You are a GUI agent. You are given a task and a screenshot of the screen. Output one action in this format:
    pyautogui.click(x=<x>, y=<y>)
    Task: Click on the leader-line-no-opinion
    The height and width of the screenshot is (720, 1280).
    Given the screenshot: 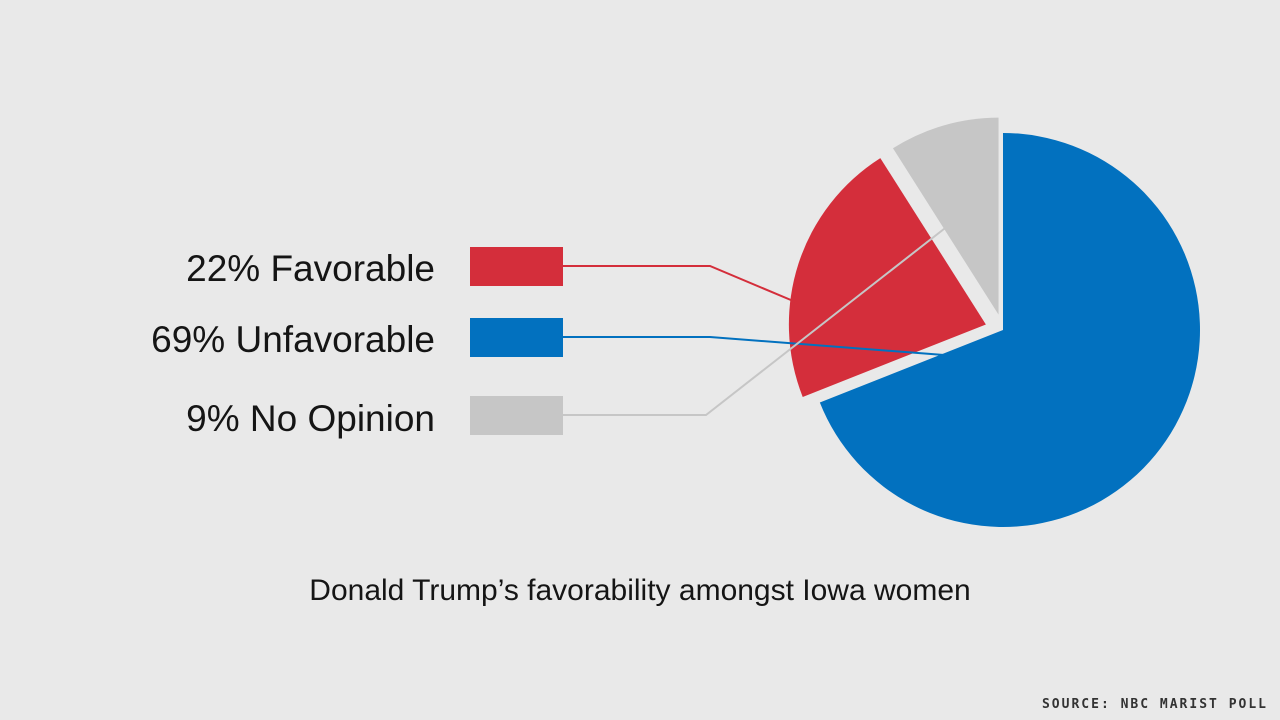 What is the action you would take?
    pyautogui.click(x=761, y=316)
    